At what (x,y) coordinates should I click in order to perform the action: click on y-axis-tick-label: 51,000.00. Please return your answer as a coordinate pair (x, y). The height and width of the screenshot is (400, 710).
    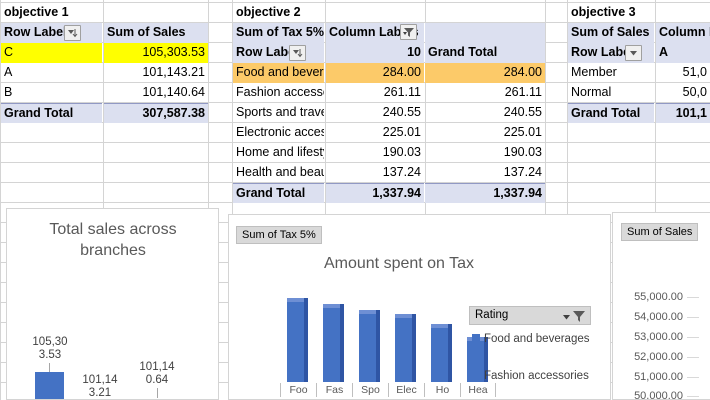
    Looking at the image, I should click on (658, 377).